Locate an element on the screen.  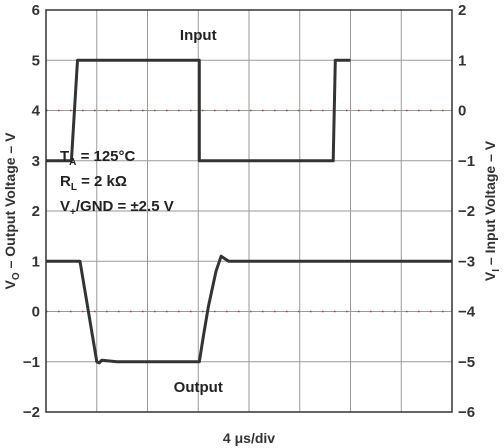
input-waveform is located at coordinates (198, 110).